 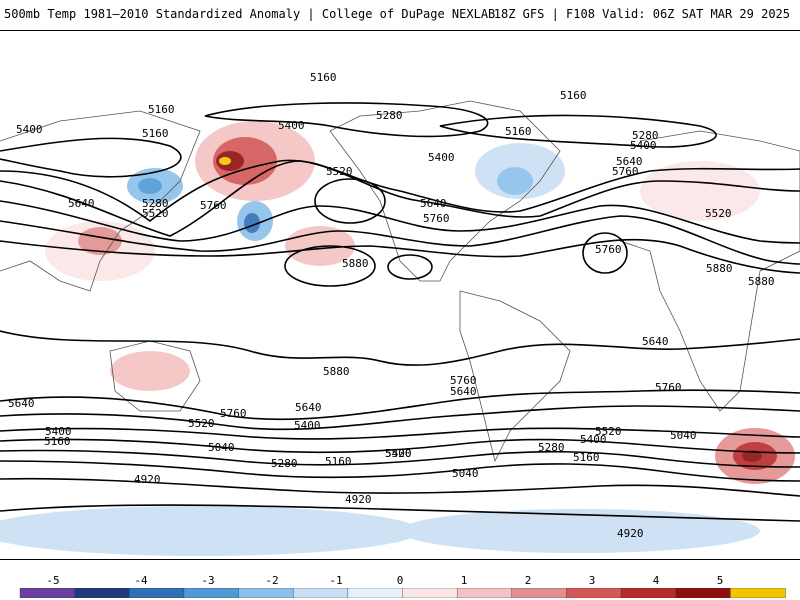 I want to click on contour-5280-south, so click(x=400, y=458).